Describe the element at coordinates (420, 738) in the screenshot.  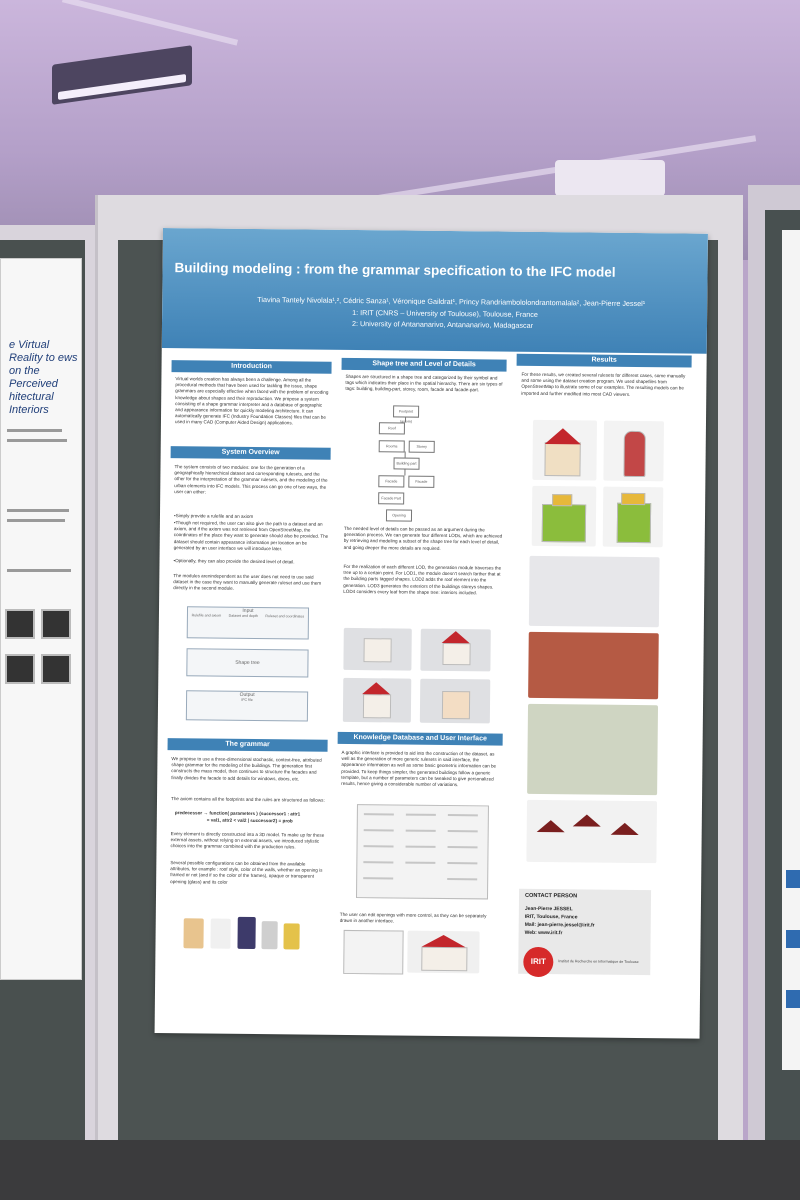
I see `section-heading-knowledge: Knowledge Database and User Interface` at that location.